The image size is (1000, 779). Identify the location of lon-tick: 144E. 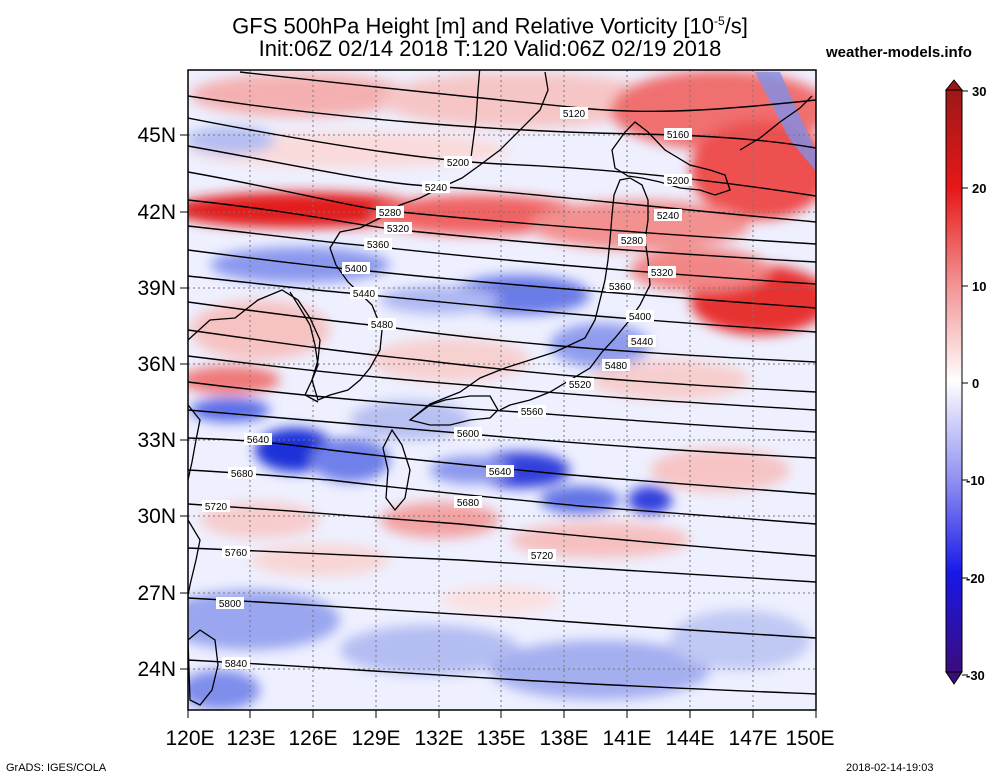
(690, 730).